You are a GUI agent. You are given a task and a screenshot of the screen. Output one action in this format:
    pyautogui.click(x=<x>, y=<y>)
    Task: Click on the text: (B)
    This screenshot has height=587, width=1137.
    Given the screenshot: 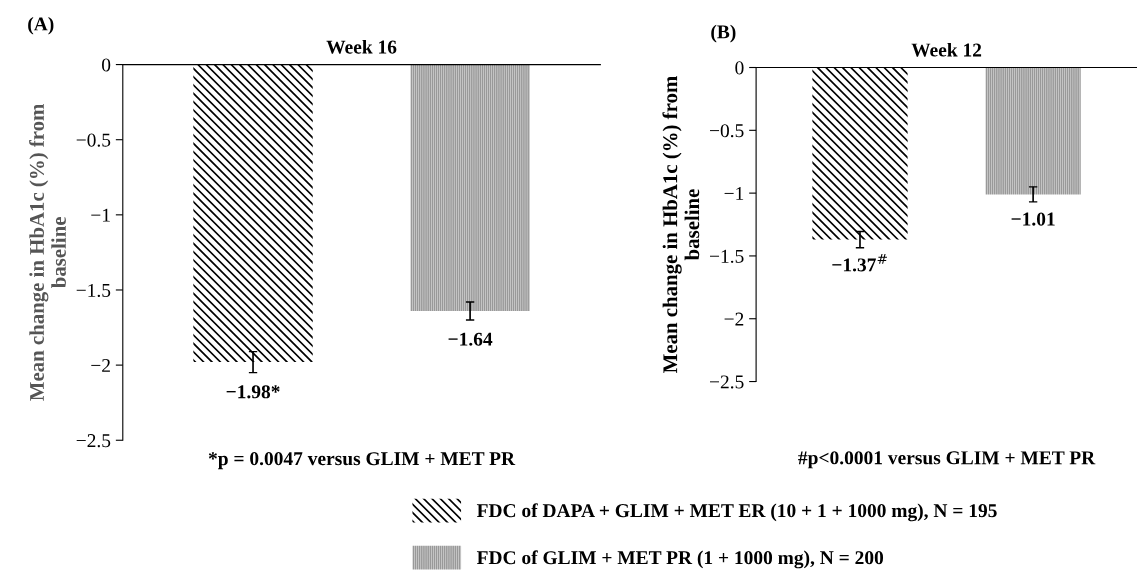 What is the action you would take?
    pyautogui.click(x=723, y=33)
    